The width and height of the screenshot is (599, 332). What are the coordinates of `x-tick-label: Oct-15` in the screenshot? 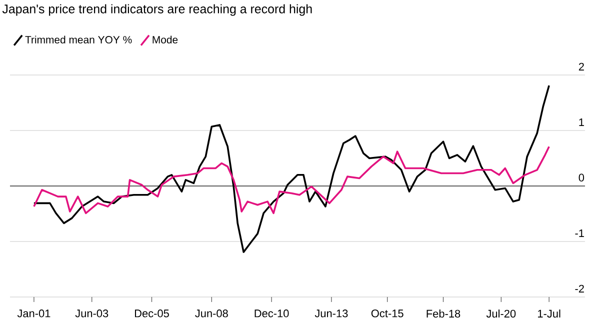 It's located at (387, 314).